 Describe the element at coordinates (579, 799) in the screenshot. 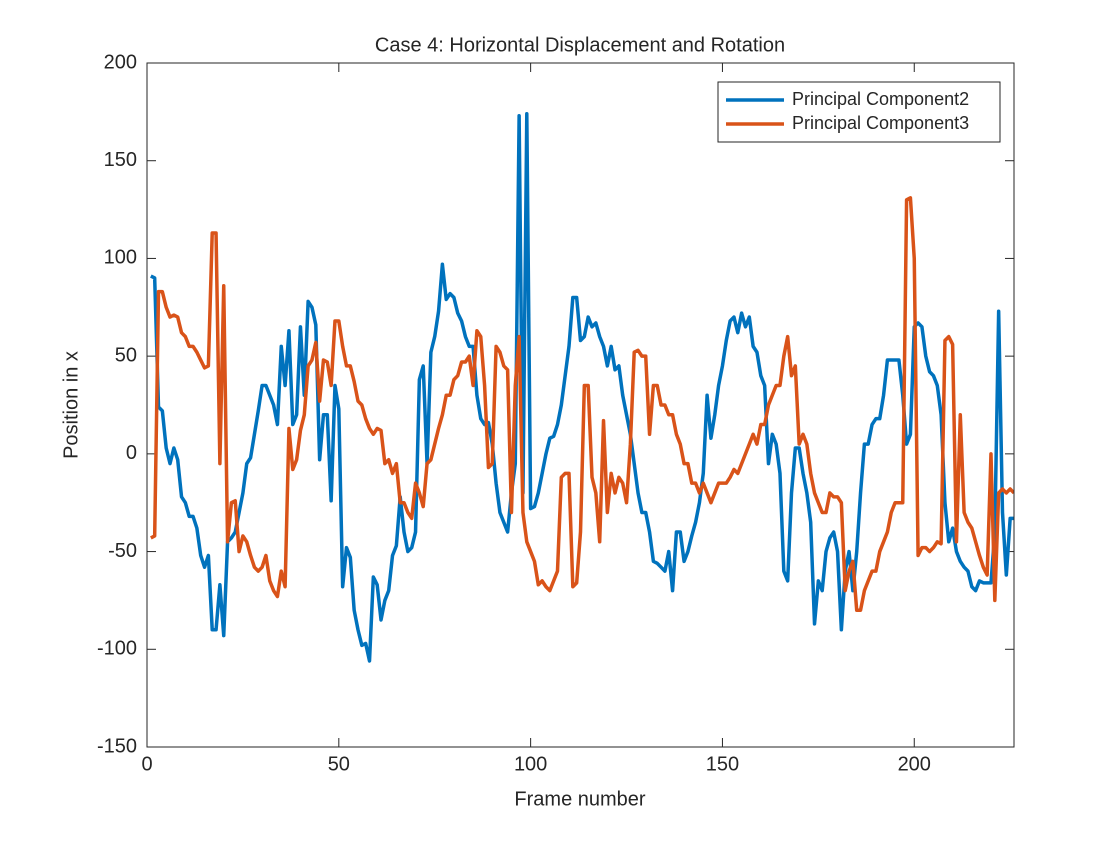

I see `x-axis-label: Frame number` at that location.